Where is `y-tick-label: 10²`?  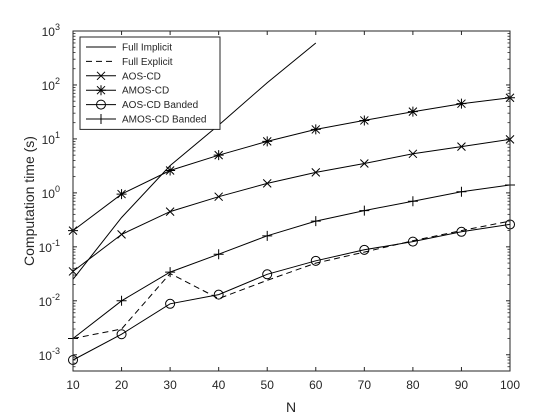
y-tick-label: 10² is located at coordinates (51, 84).